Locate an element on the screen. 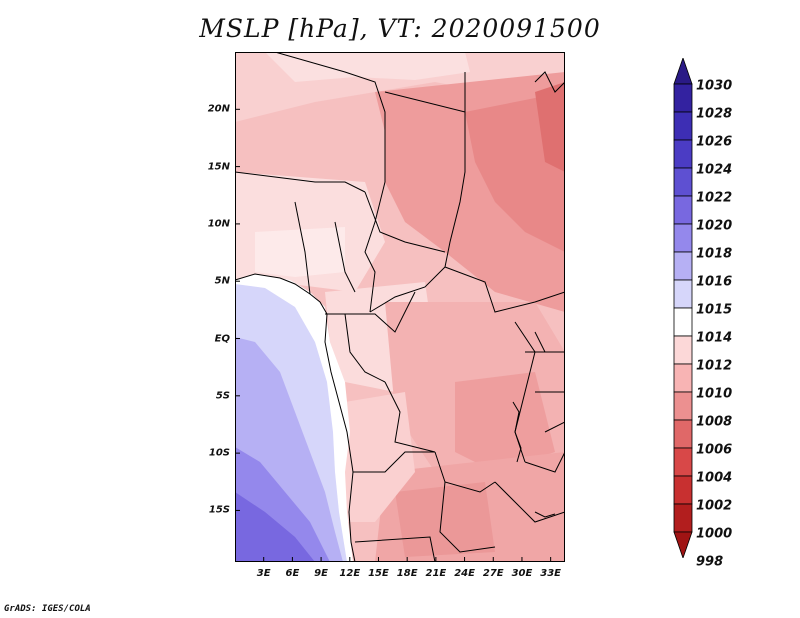  colorbar-level-label: 1024 is located at coordinates (714, 170).